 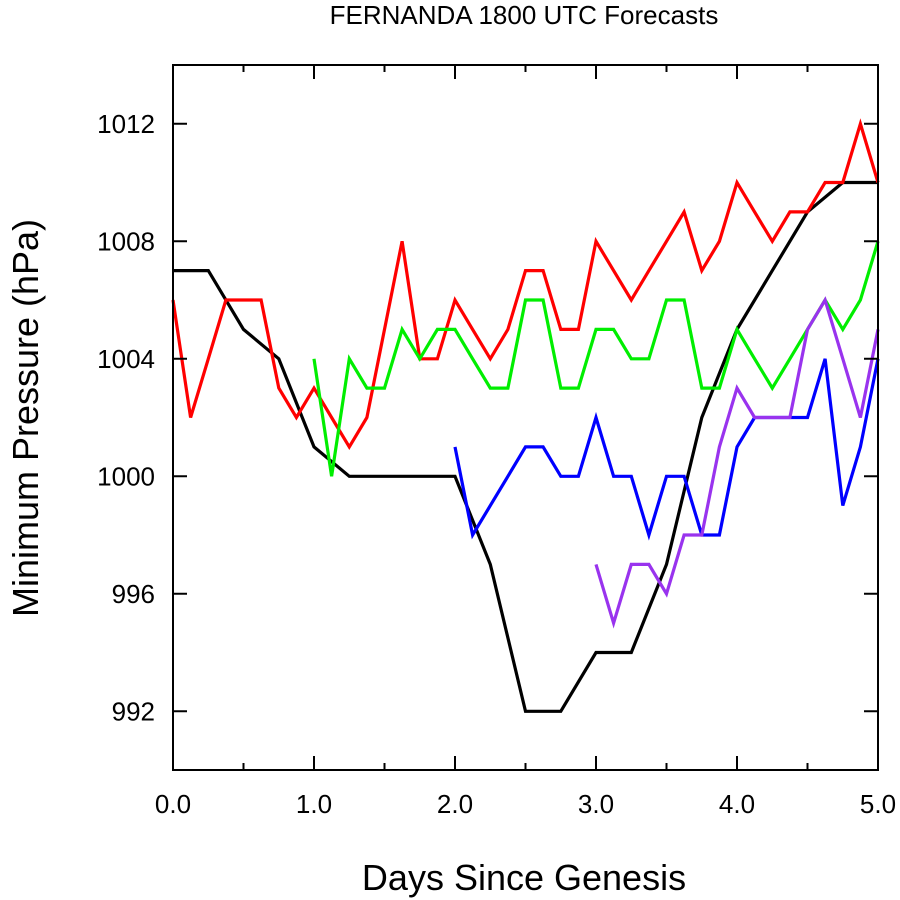 I want to click on x-tick-label: 2.0, so click(x=455, y=804).